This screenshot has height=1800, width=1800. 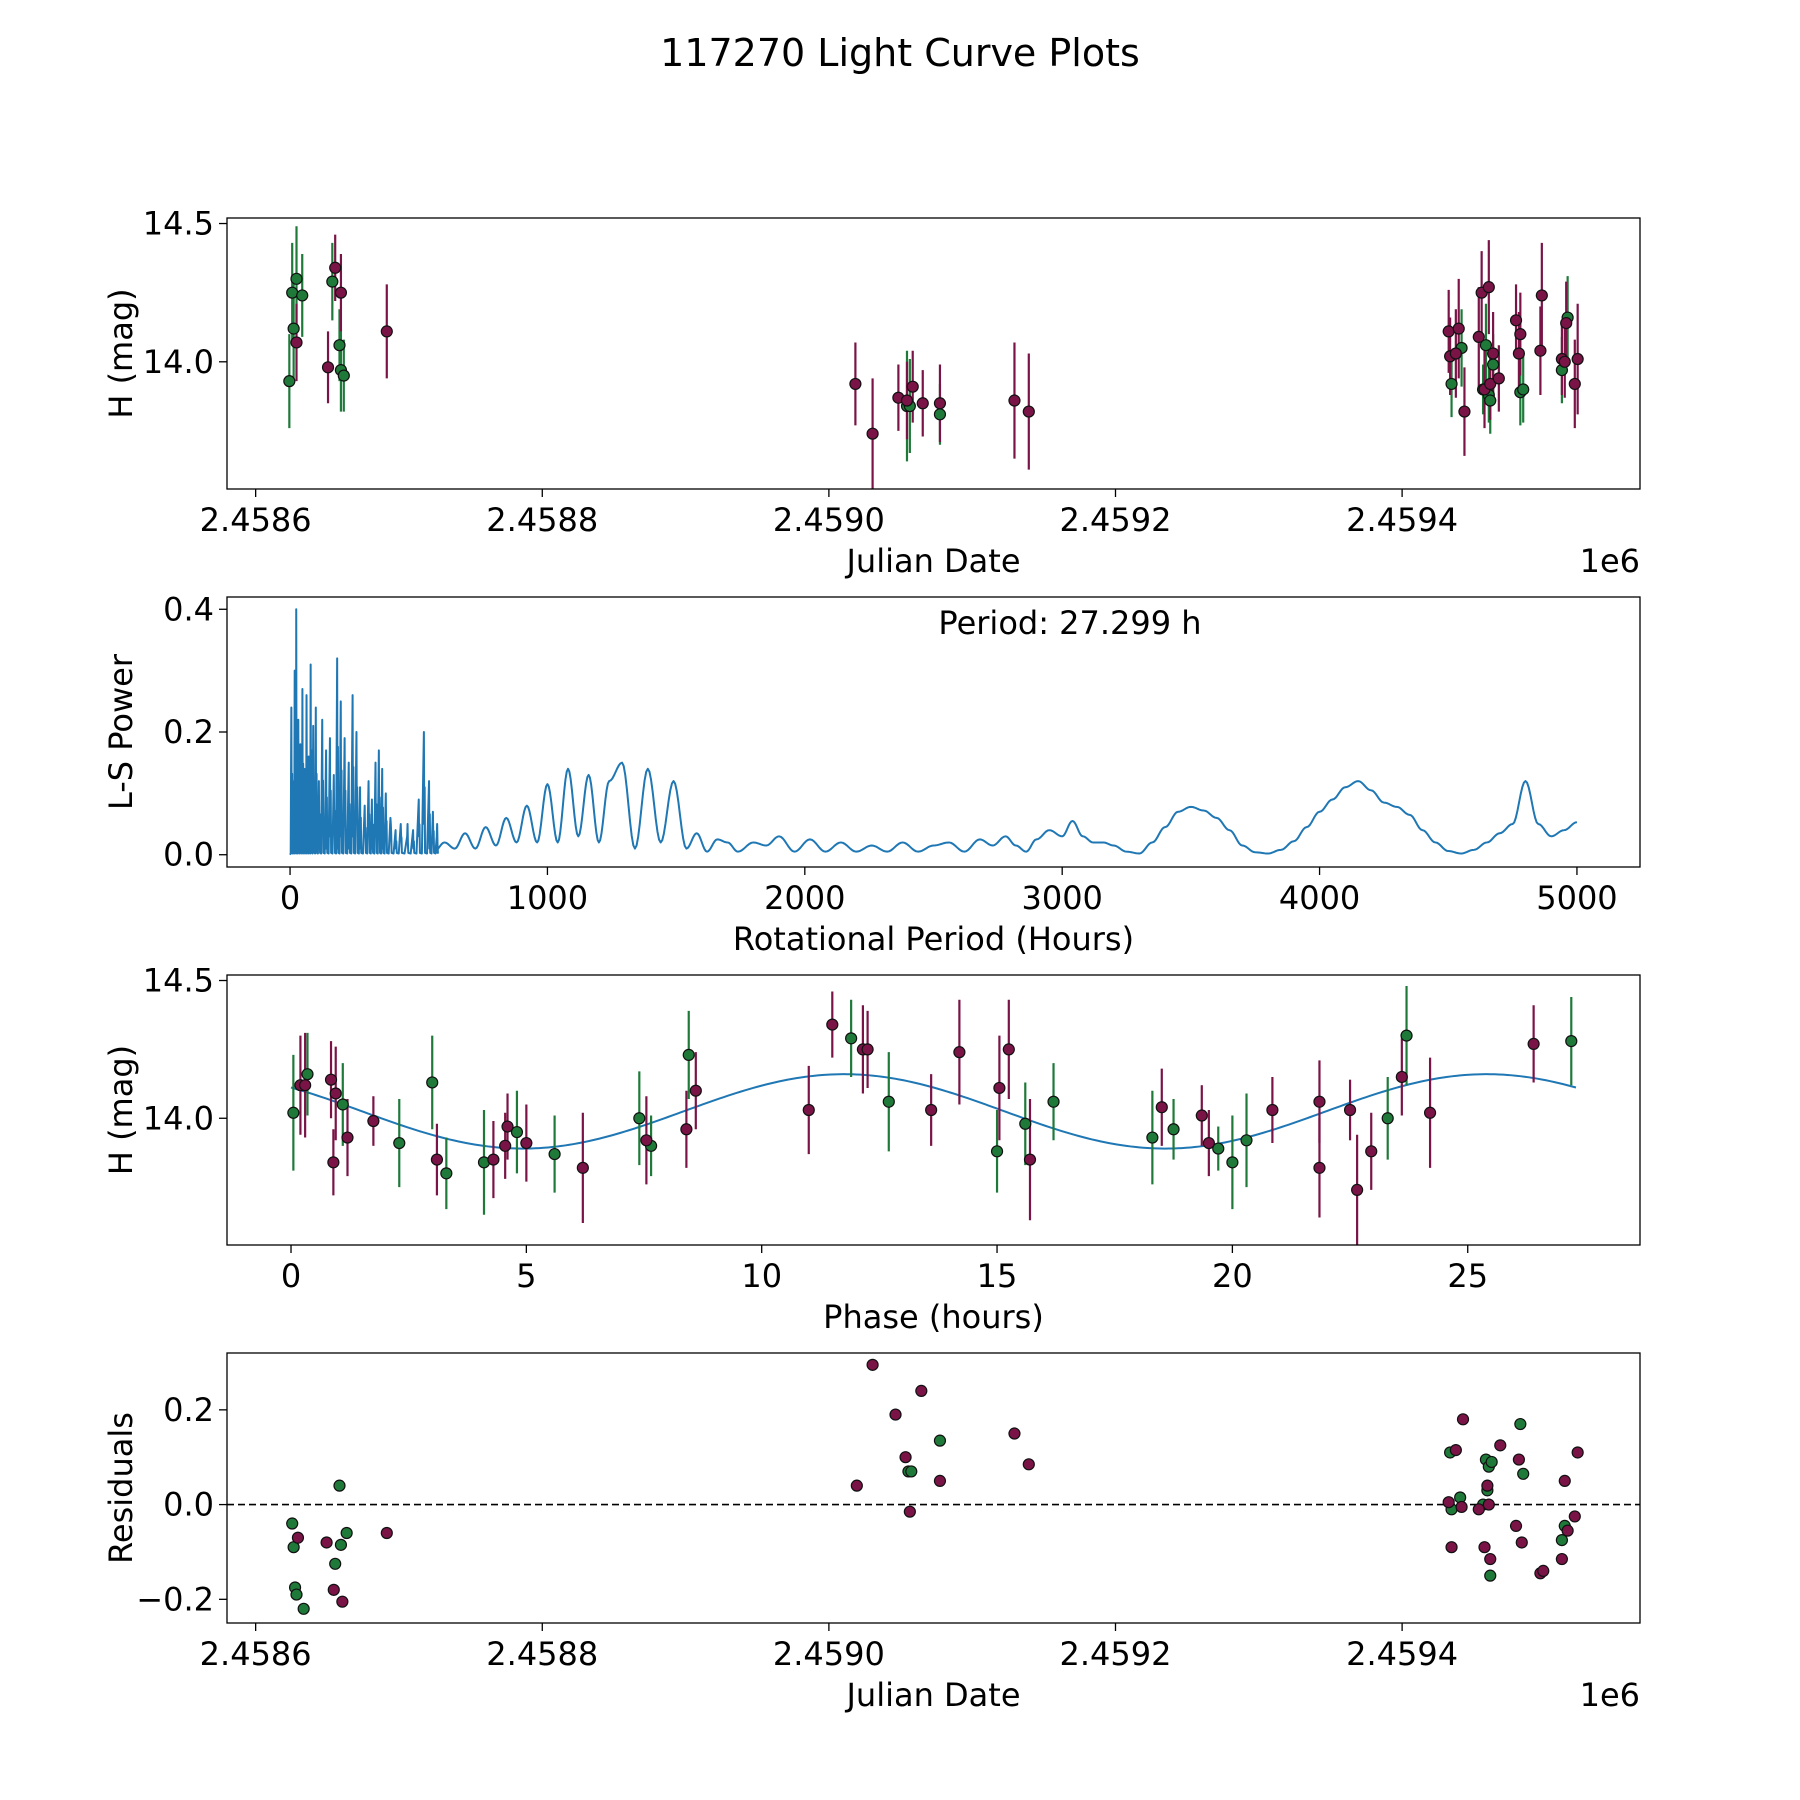 I want to click on raw-y-tick-label: 14.5, so click(x=178, y=224).